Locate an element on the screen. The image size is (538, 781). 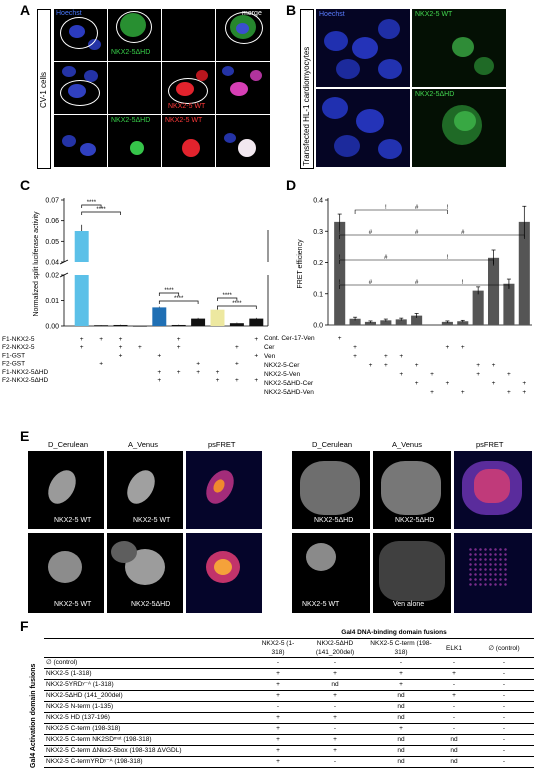
panel-e-left-h1: D_Cerulean is located at coordinates (68, 444).